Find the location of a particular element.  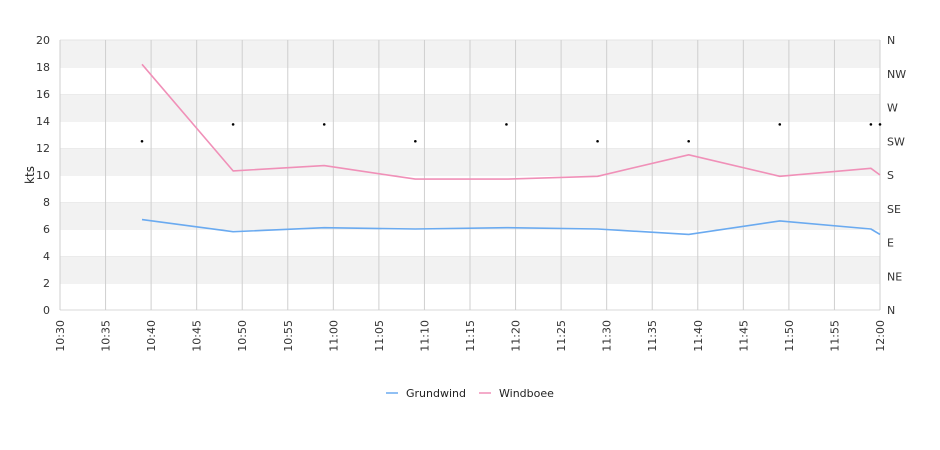

x-tick-label: 11:15 is located at coordinates (470, 336).